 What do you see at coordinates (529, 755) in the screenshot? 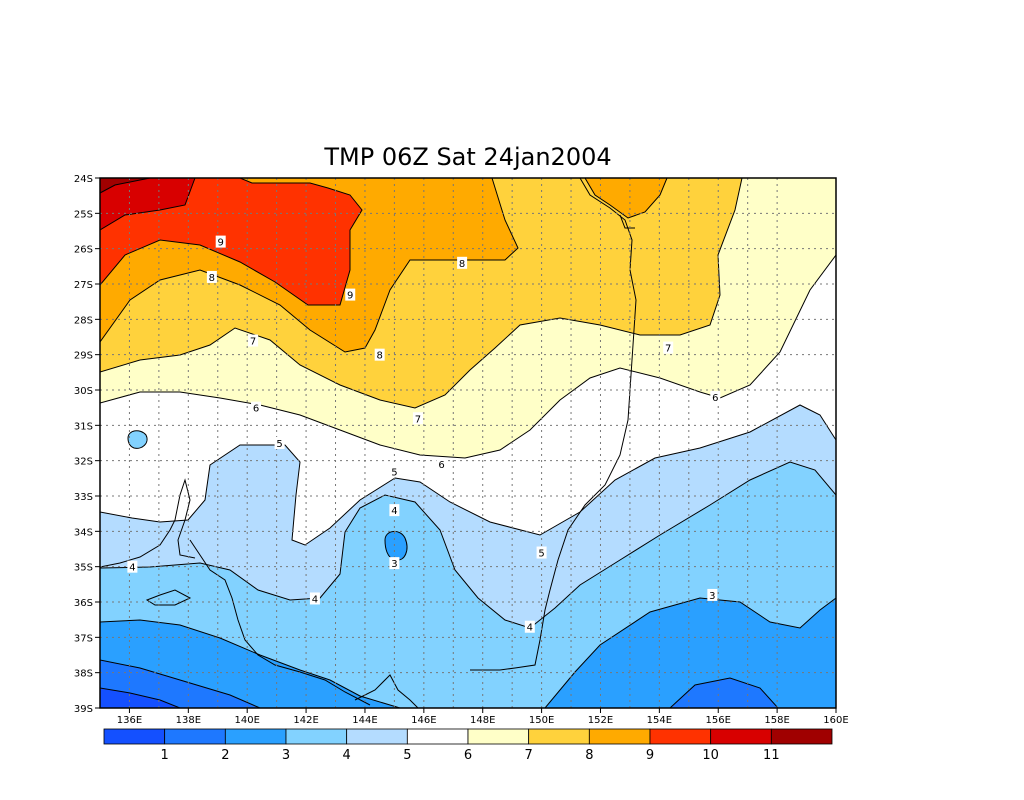
I see `legend-label: 7` at bounding box center [529, 755].